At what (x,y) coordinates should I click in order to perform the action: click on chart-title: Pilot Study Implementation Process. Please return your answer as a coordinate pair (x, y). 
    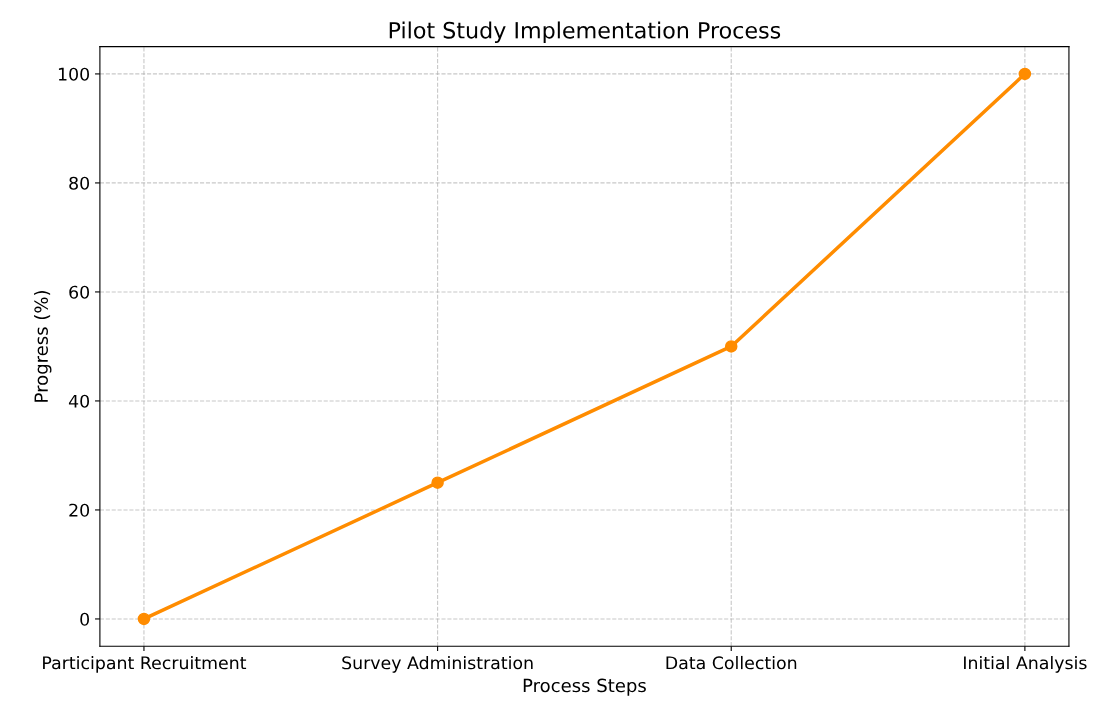
    Looking at the image, I should click on (585, 32).